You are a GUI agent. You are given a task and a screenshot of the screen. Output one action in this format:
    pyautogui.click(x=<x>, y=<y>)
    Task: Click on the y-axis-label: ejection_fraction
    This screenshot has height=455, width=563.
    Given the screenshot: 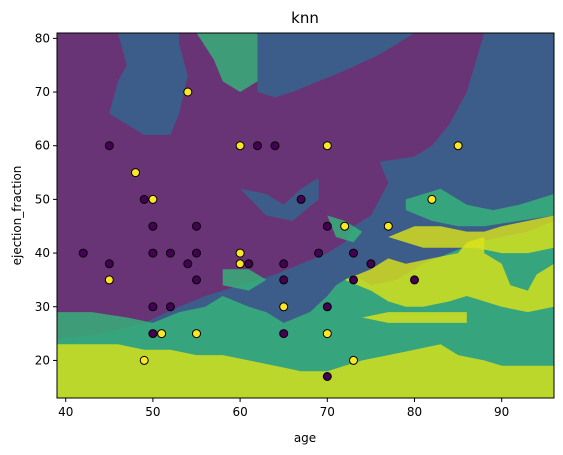 What is the action you would take?
    pyautogui.click(x=17, y=216)
    